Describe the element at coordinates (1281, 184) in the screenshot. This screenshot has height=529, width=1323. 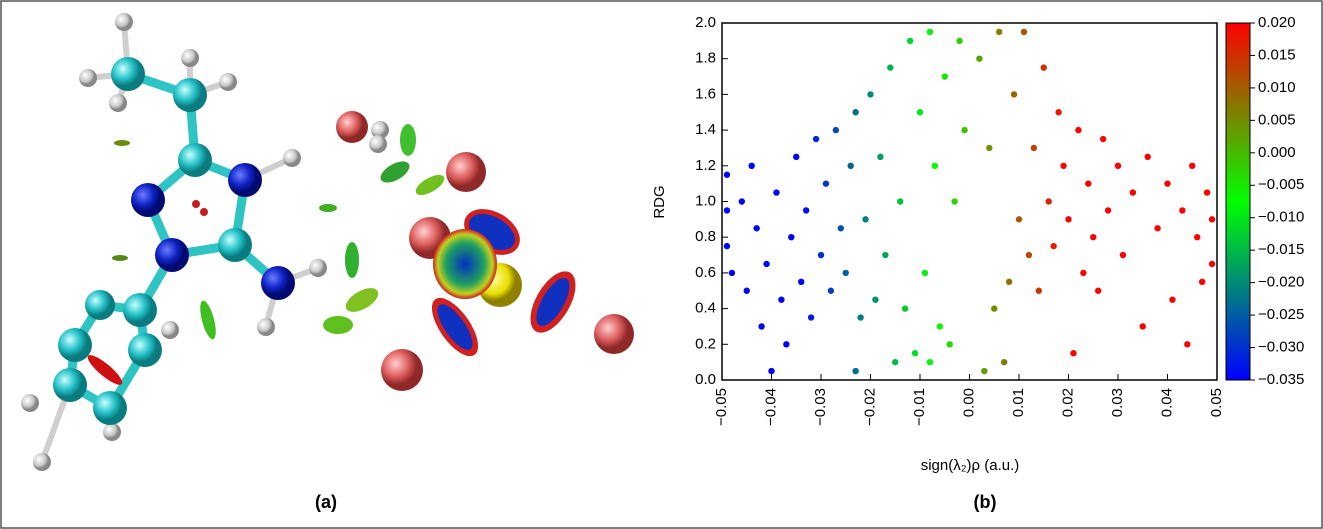
I see `colorbar-tick-label: −0.005` at that location.